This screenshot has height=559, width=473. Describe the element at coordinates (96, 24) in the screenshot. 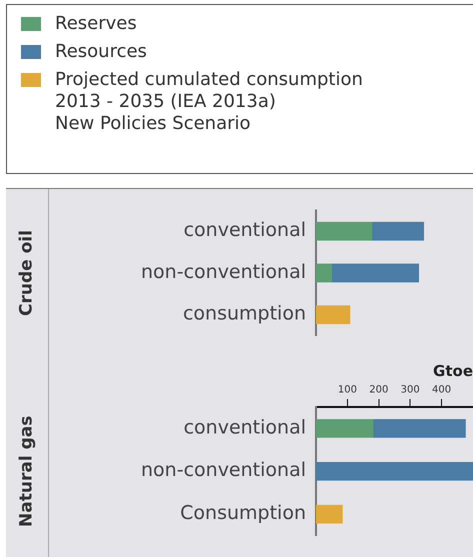

I see `legend-label: Reserves` at that location.